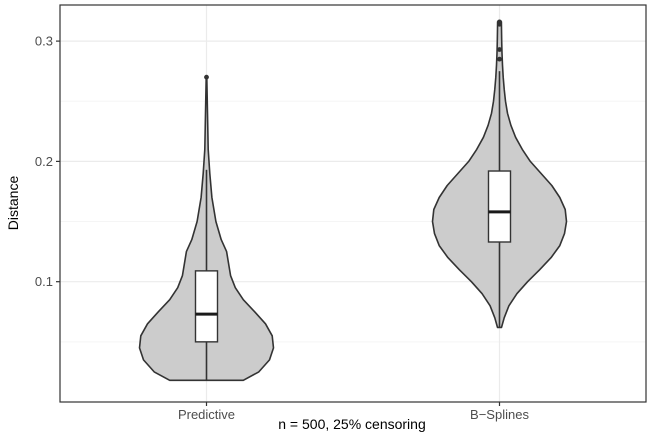  Describe the element at coordinates (44, 41) in the screenshot. I see `y-tick-label: 0.3` at that location.